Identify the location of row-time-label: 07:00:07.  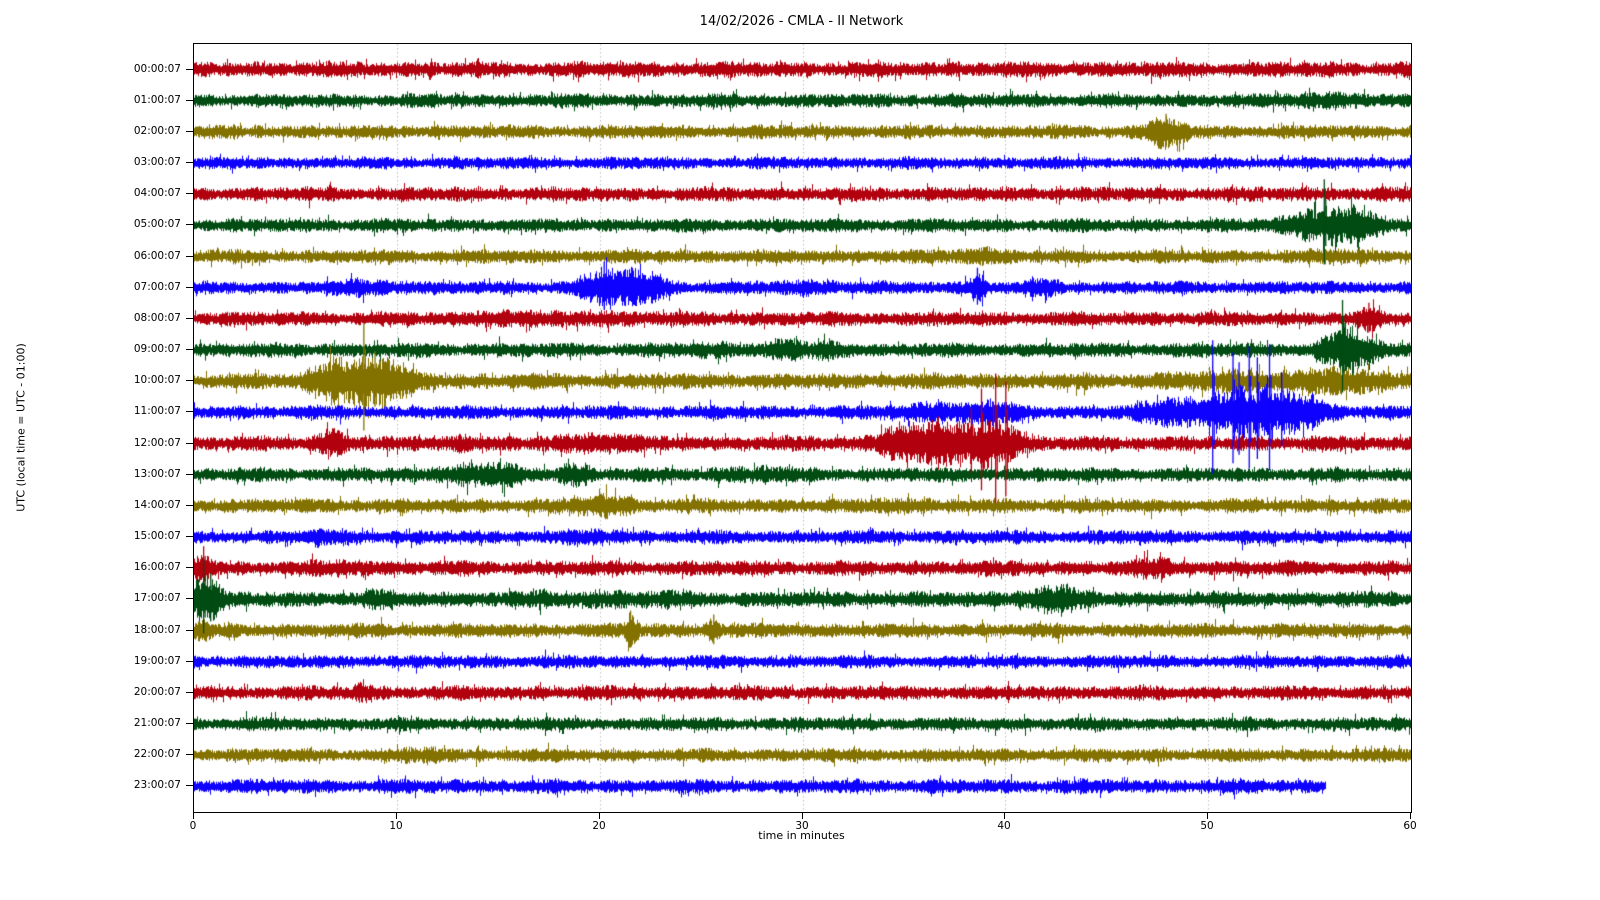
(157, 286).